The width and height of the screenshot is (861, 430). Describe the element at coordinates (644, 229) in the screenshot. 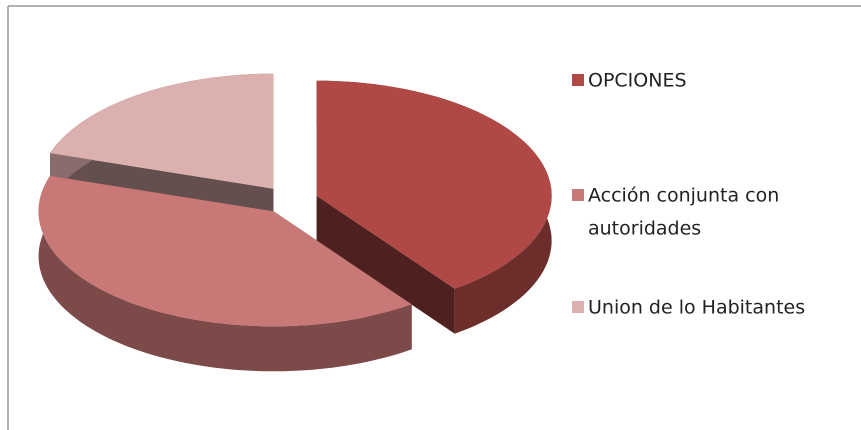

I see `legend-label: autoridades` at that location.